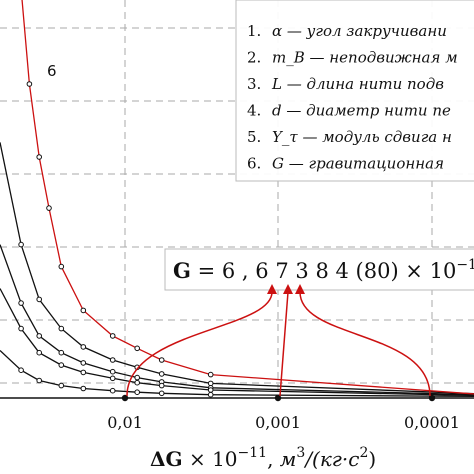 Image resolution: width=474 pixels, height=474 pixels. I want to click on legend-entry-text: L — длина нити подв, so click(357, 84).